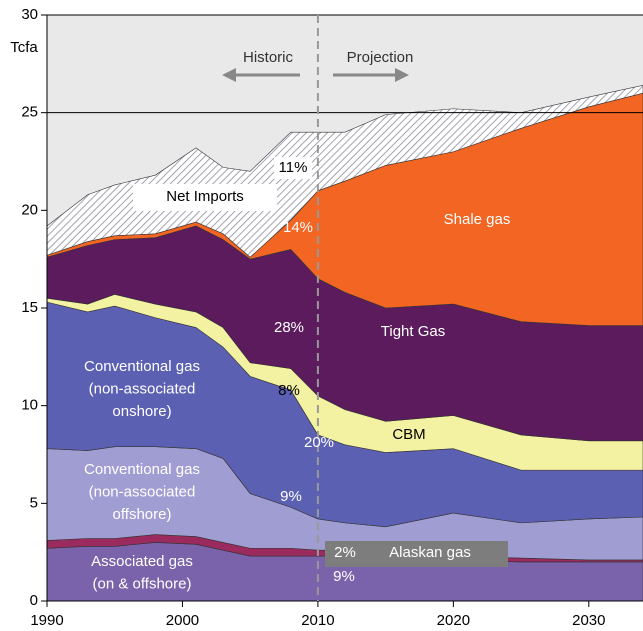 The height and width of the screenshot is (631, 643). What do you see at coordinates (24, 47) in the screenshot?
I see `y-axis-label: Tcfa` at bounding box center [24, 47].